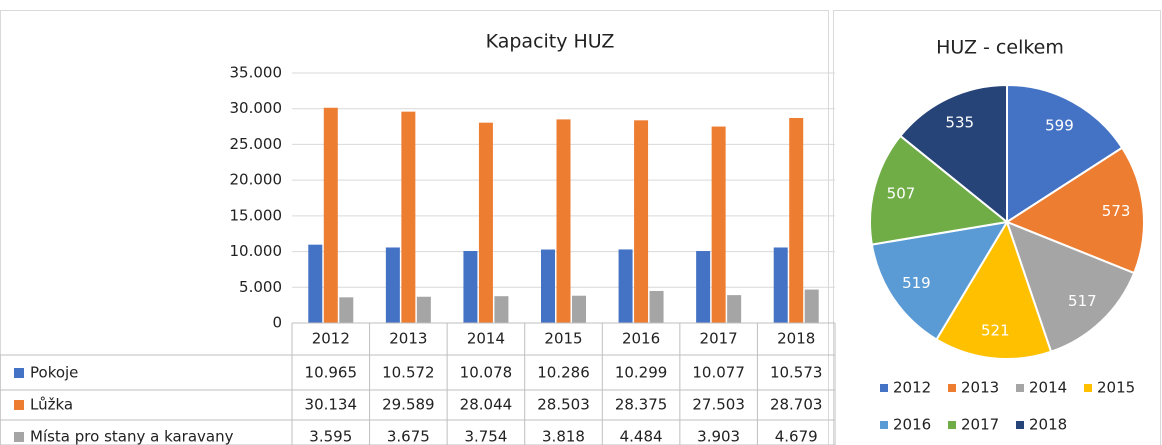 Image resolution: width=1162 pixels, height=445 pixels. Describe the element at coordinates (408, 373) in the screenshot. I see `table-value: 10.572` at that location.